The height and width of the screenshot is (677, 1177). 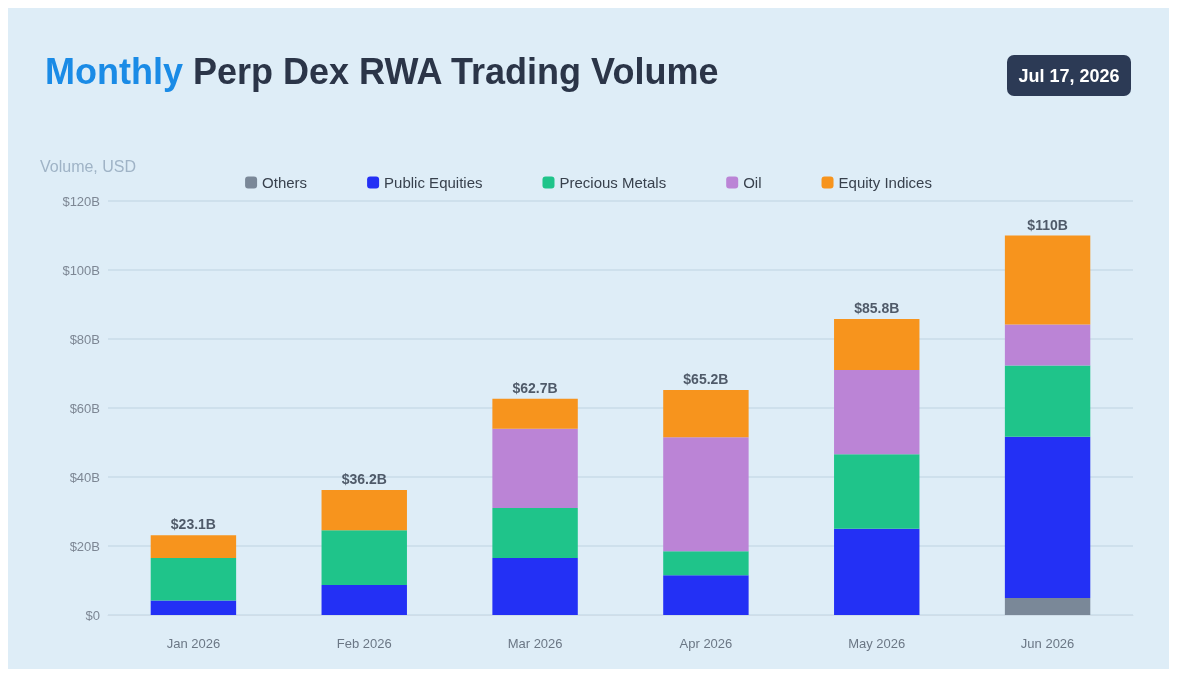 I want to click on y-axis-title: Volume, USD, so click(x=88, y=166).